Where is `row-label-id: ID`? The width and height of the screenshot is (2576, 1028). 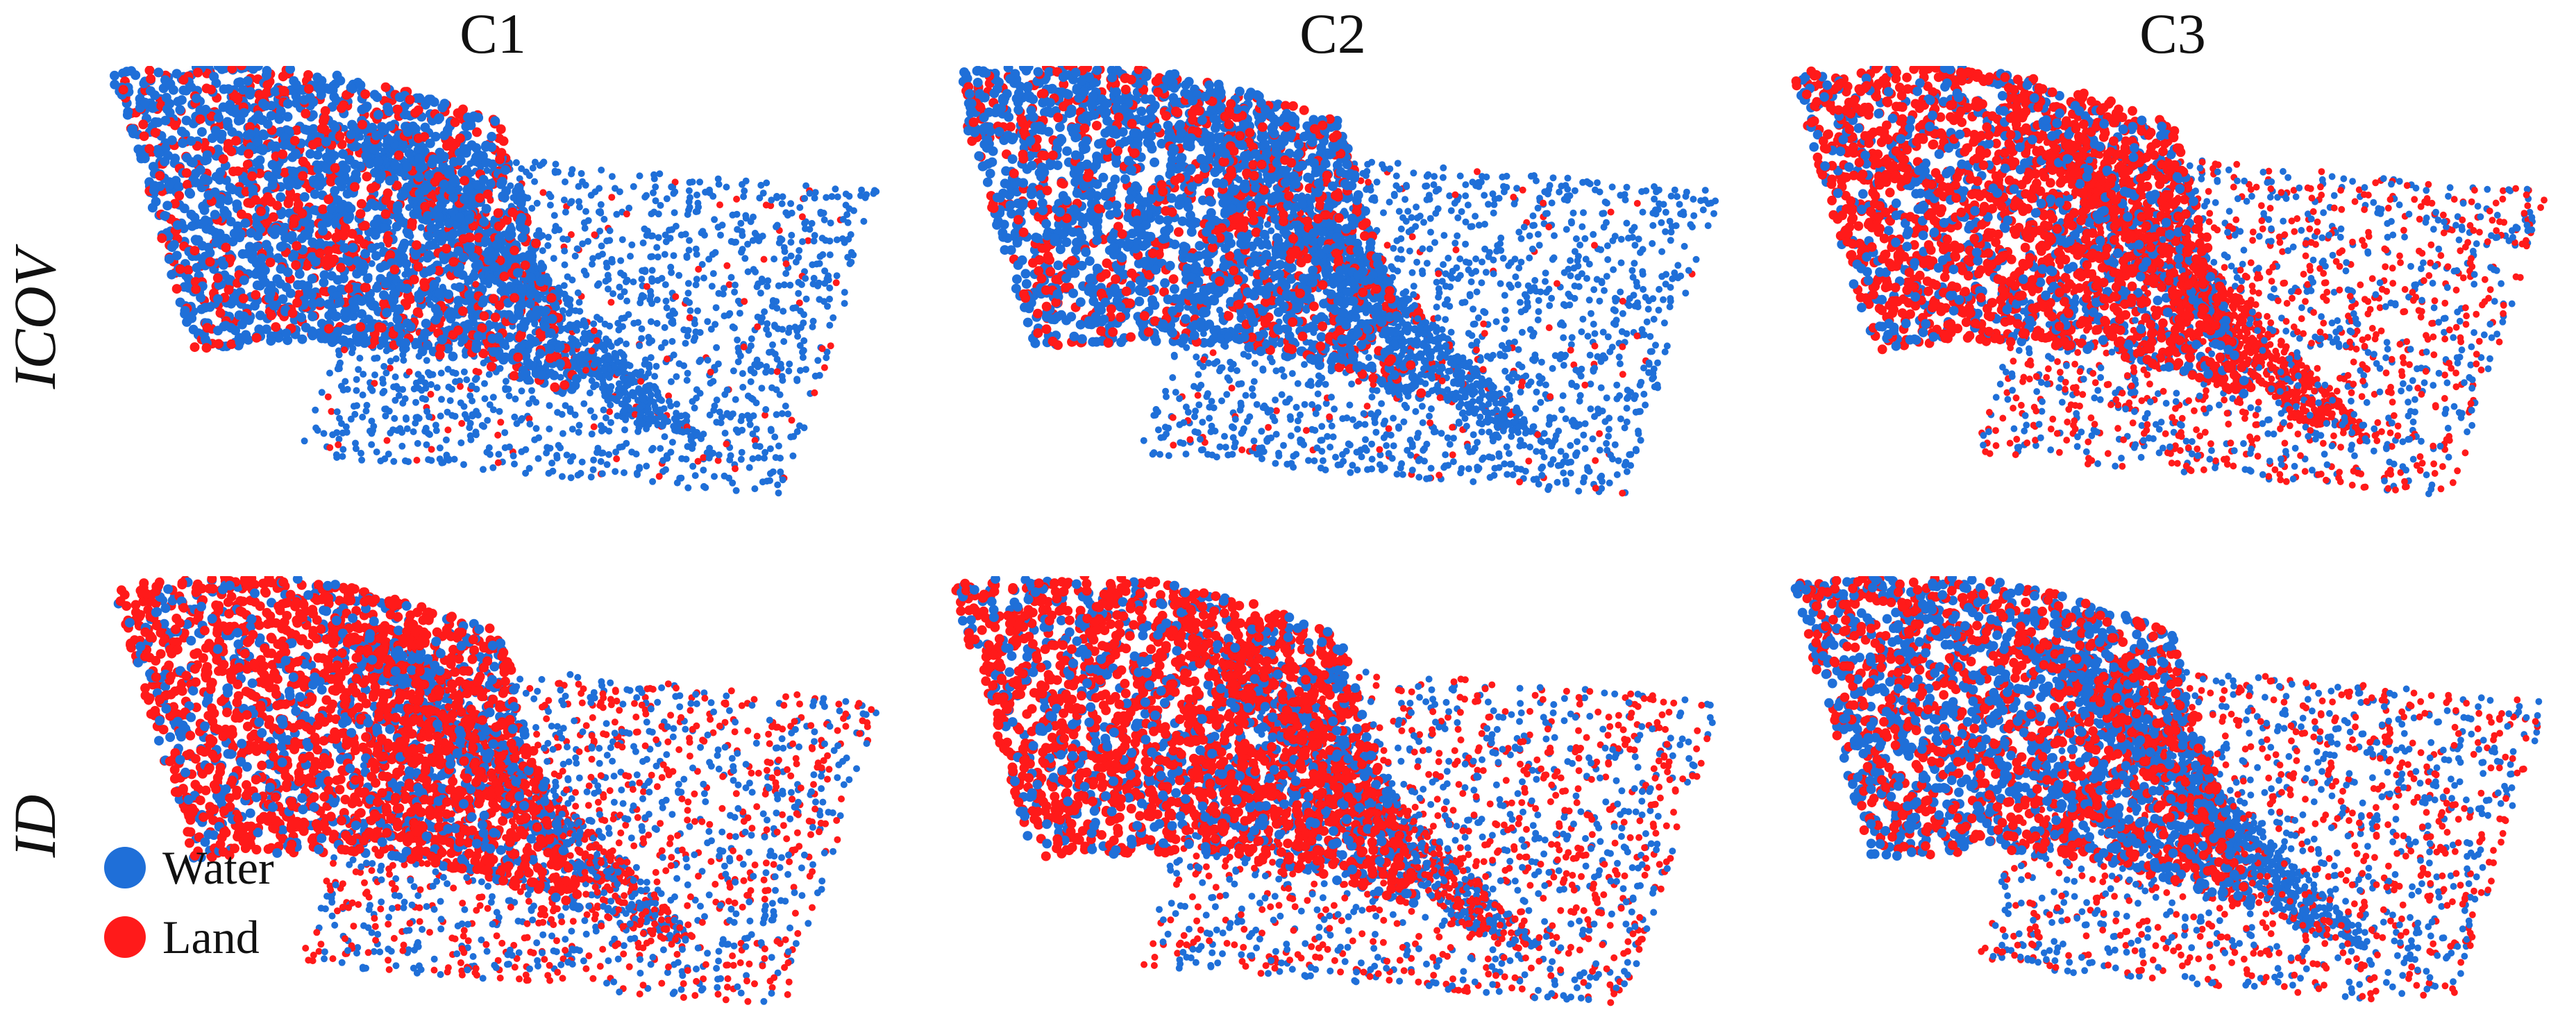
row-label-id: ID is located at coordinates (34, 826).